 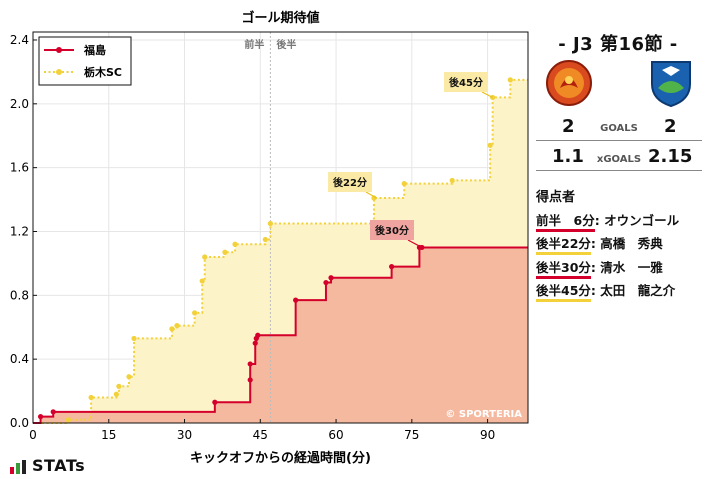 What do you see at coordinates (280, 18) in the screenshot?
I see `chart-title: ゴール期待値` at bounding box center [280, 18].